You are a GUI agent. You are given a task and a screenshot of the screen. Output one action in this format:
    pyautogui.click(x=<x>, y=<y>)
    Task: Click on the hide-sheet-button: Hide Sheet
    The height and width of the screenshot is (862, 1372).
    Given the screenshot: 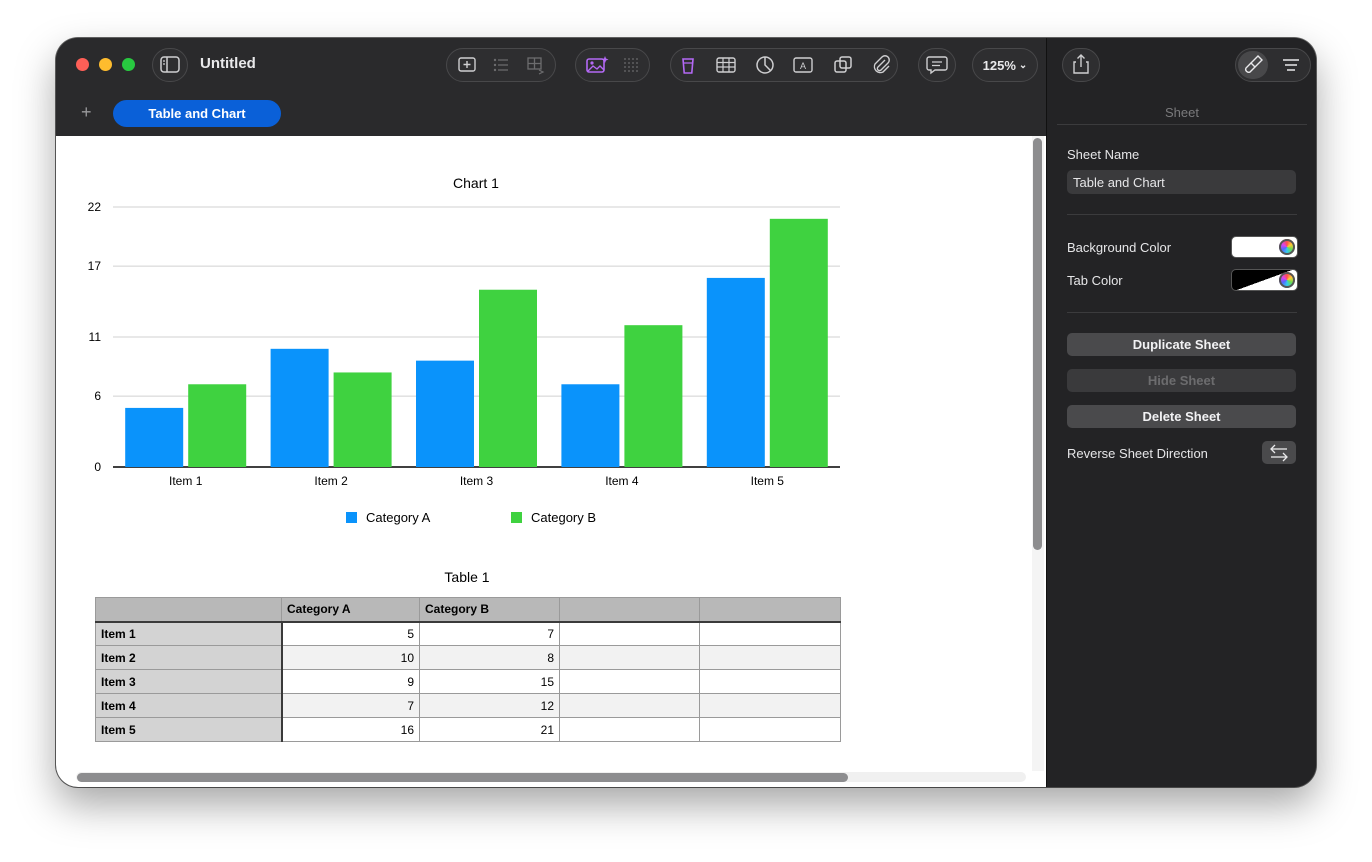 What is the action you would take?
    pyautogui.click(x=1181, y=380)
    